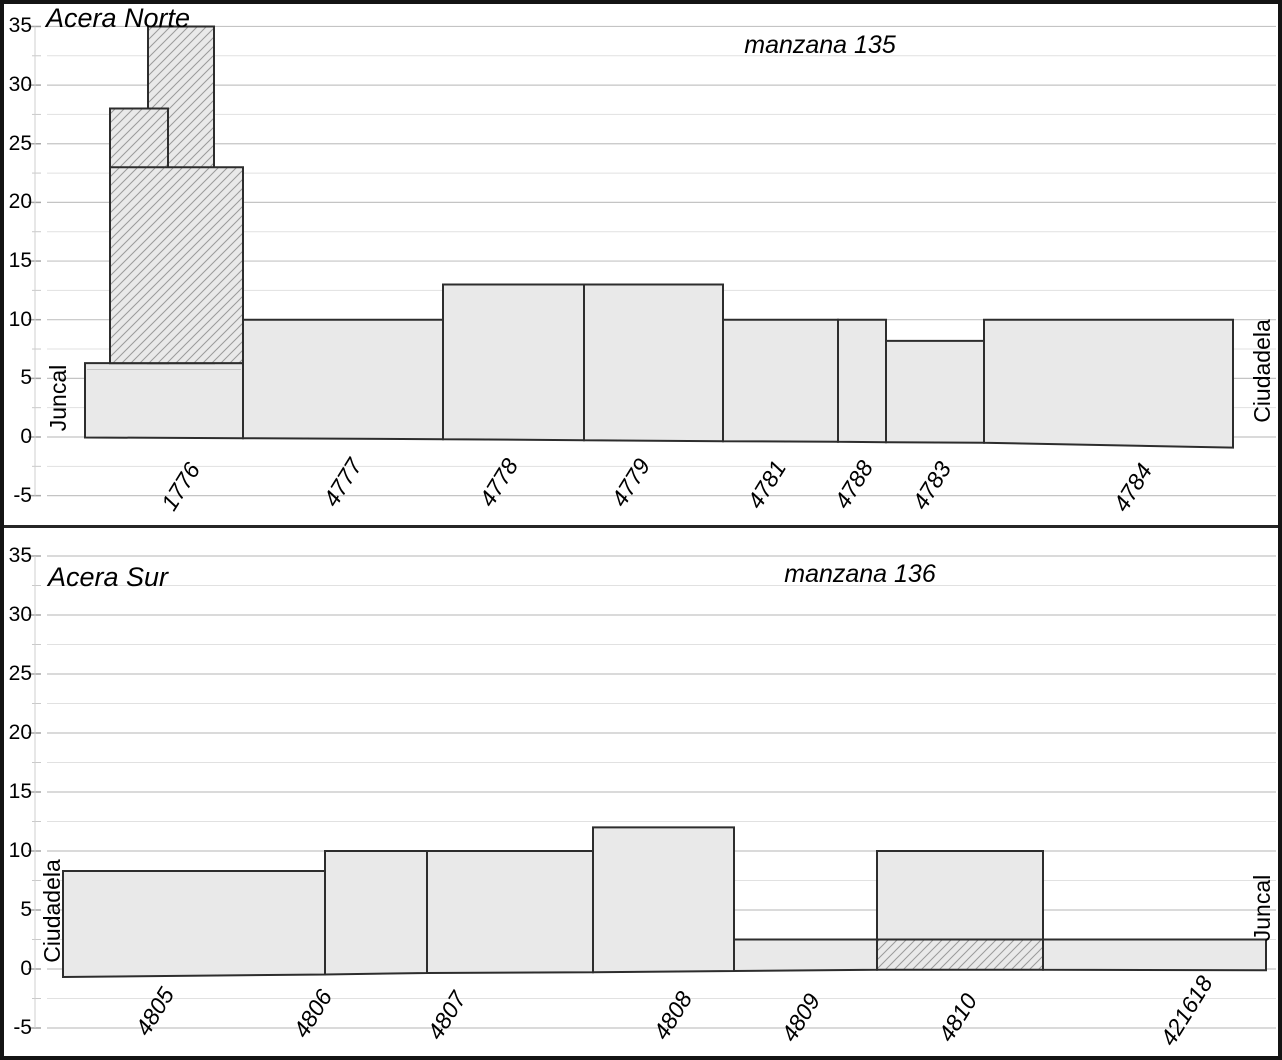 The width and height of the screenshot is (1282, 1060). Describe the element at coordinates (118, 18) in the screenshot. I see `panel-title-norte: Acera Norte` at that location.